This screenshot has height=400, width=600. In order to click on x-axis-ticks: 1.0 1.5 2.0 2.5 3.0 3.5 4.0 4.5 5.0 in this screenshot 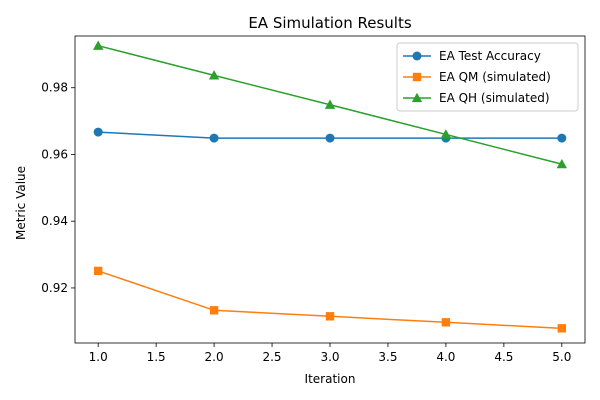, I will do `click(330, 353)`.